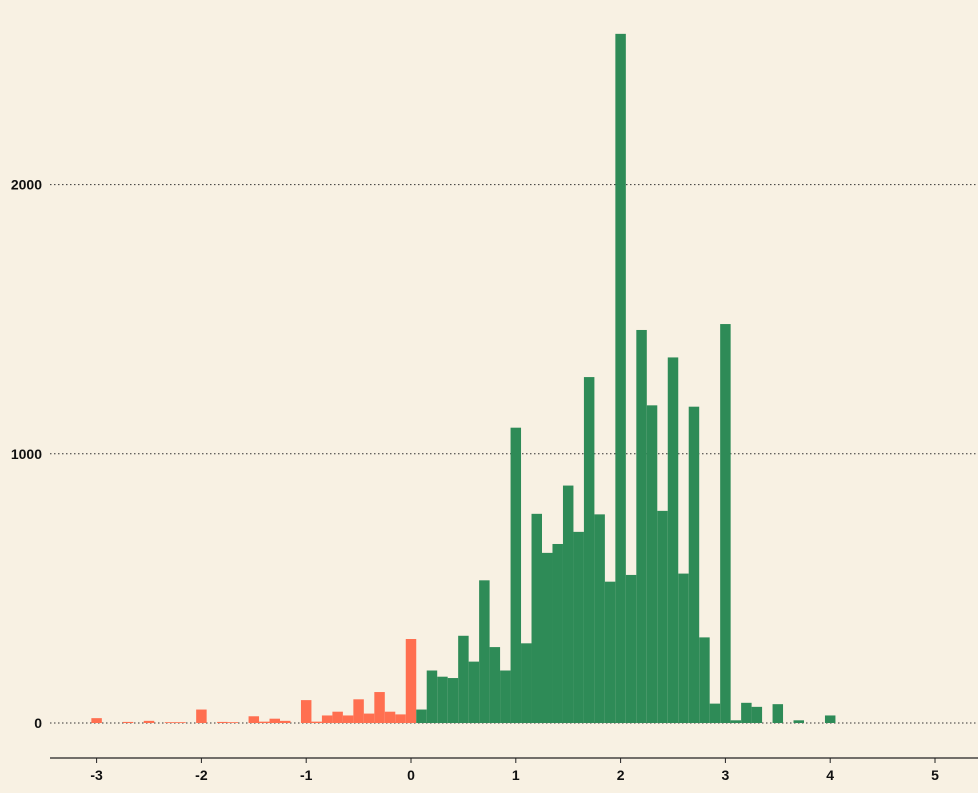 The height and width of the screenshot is (793, 978). Describe the element at coordinates (411, 775) in the screenshot. I see `x-tick-label-0: 0` at that location.